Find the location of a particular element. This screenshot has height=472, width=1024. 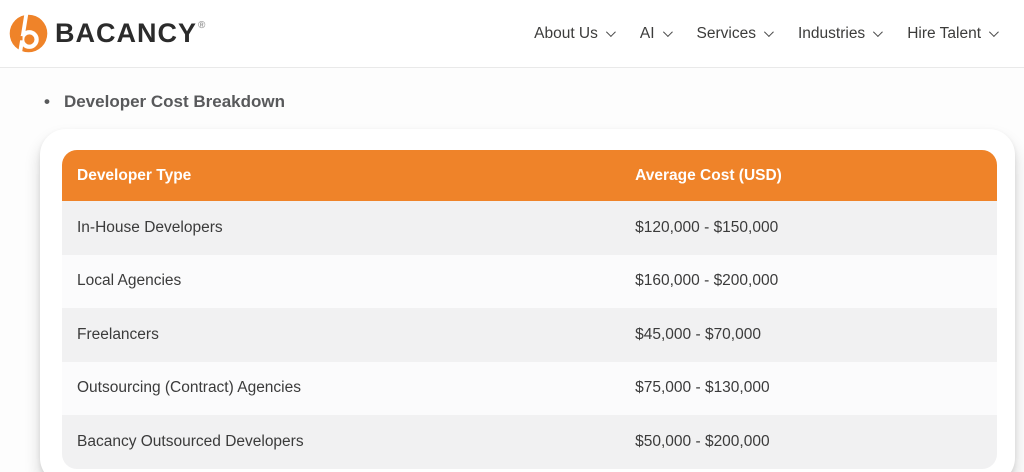

developer-type-cell: Outsourcing (Contract) Agencies is located at coordinates (189, 388).